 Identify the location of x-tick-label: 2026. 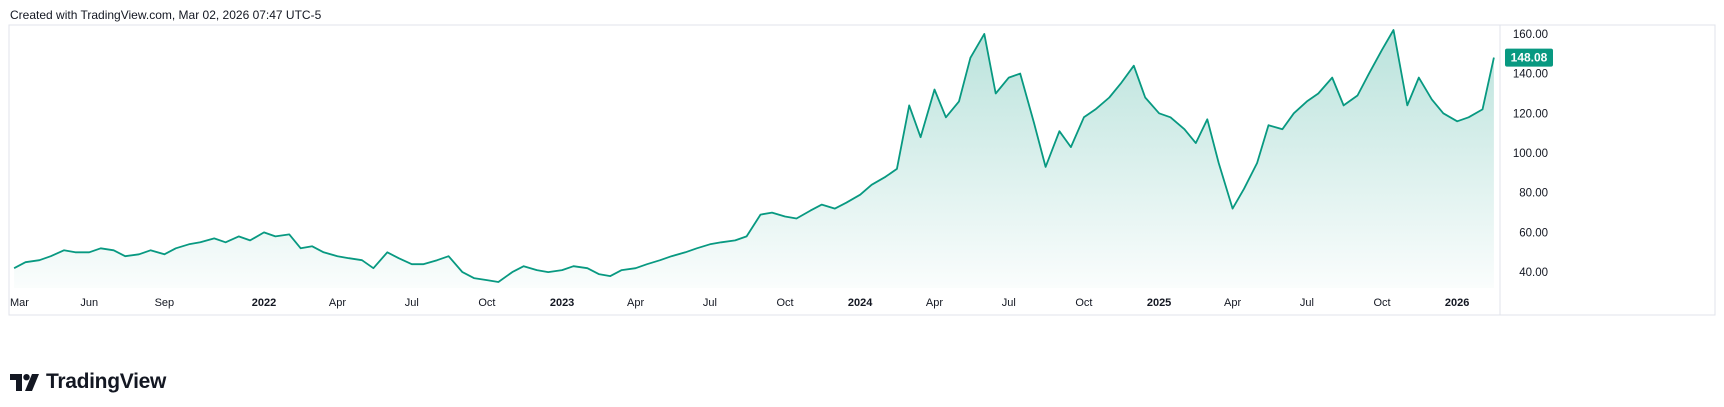
(1457, 303).